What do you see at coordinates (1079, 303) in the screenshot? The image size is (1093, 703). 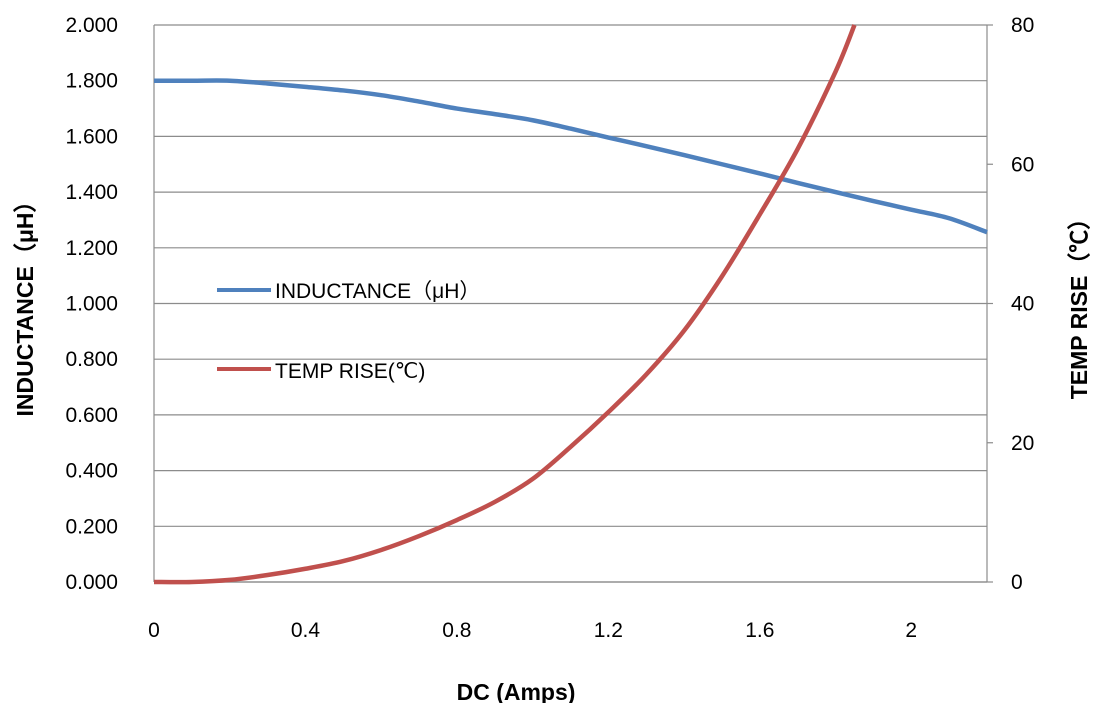 I see `y-right-axis-title: TEMP RISE（℃）` at bounding box center [1079, 303].